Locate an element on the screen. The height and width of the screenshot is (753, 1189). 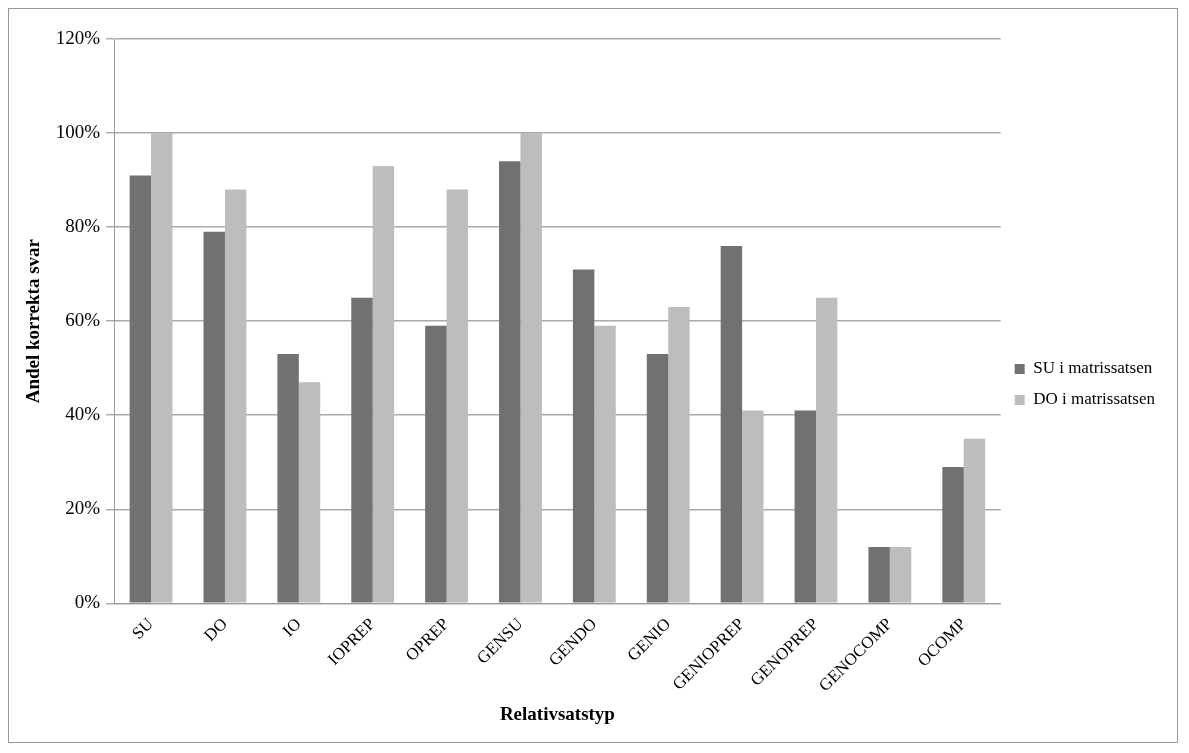
y-axis-title: Andel korrekta svar is located at coordinates (33, 321).